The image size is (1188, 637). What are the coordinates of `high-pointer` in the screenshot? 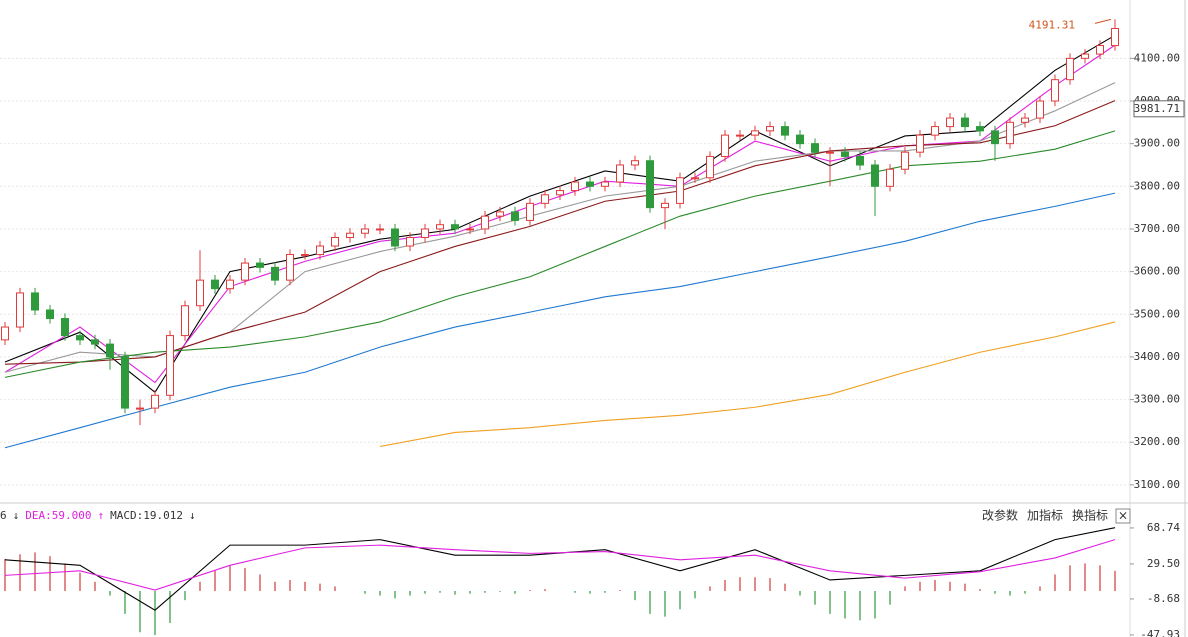 It's located at (1103, 21).